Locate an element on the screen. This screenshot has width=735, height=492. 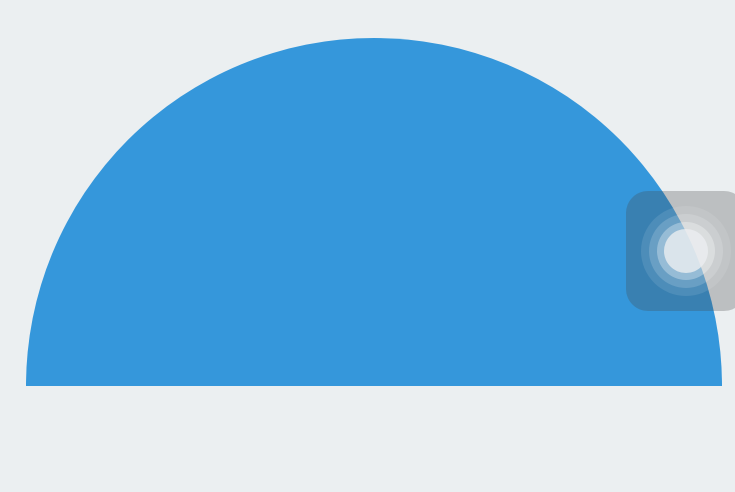
assistive-touch-core is located at coordinates (686, 251).